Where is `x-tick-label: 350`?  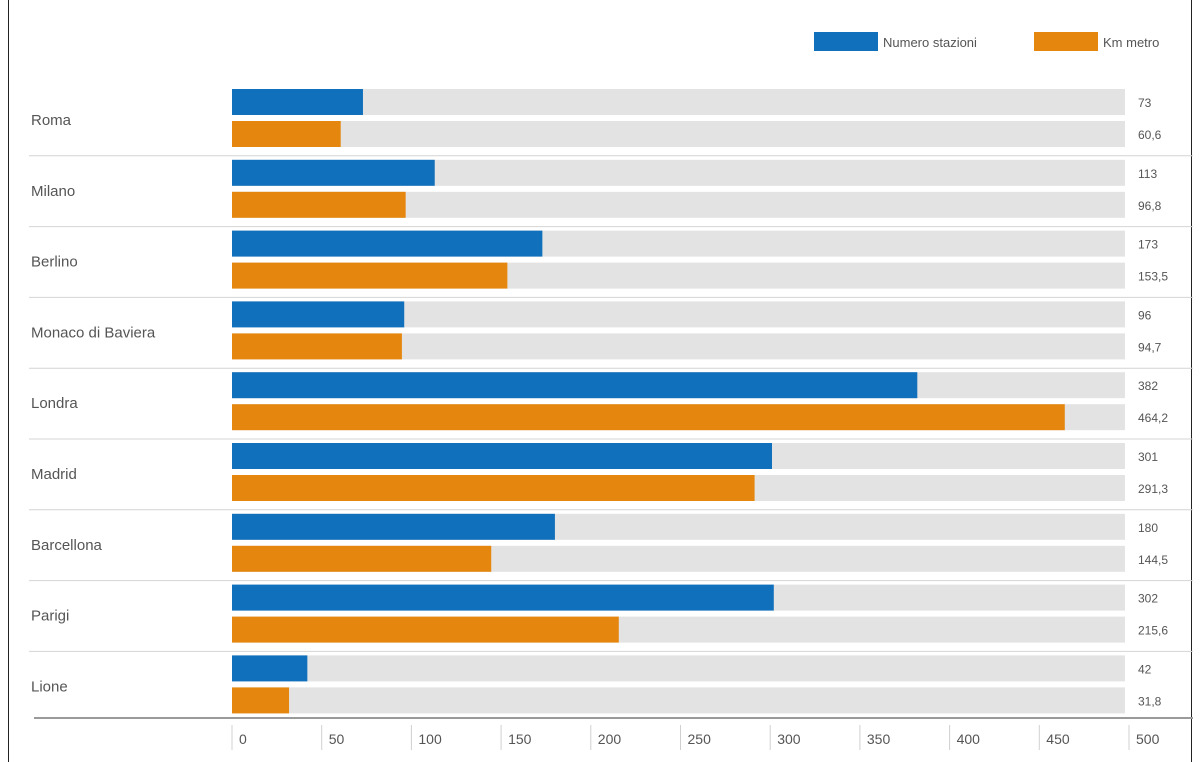 x-tick-label: 350 is located at coordinates (879, 739).